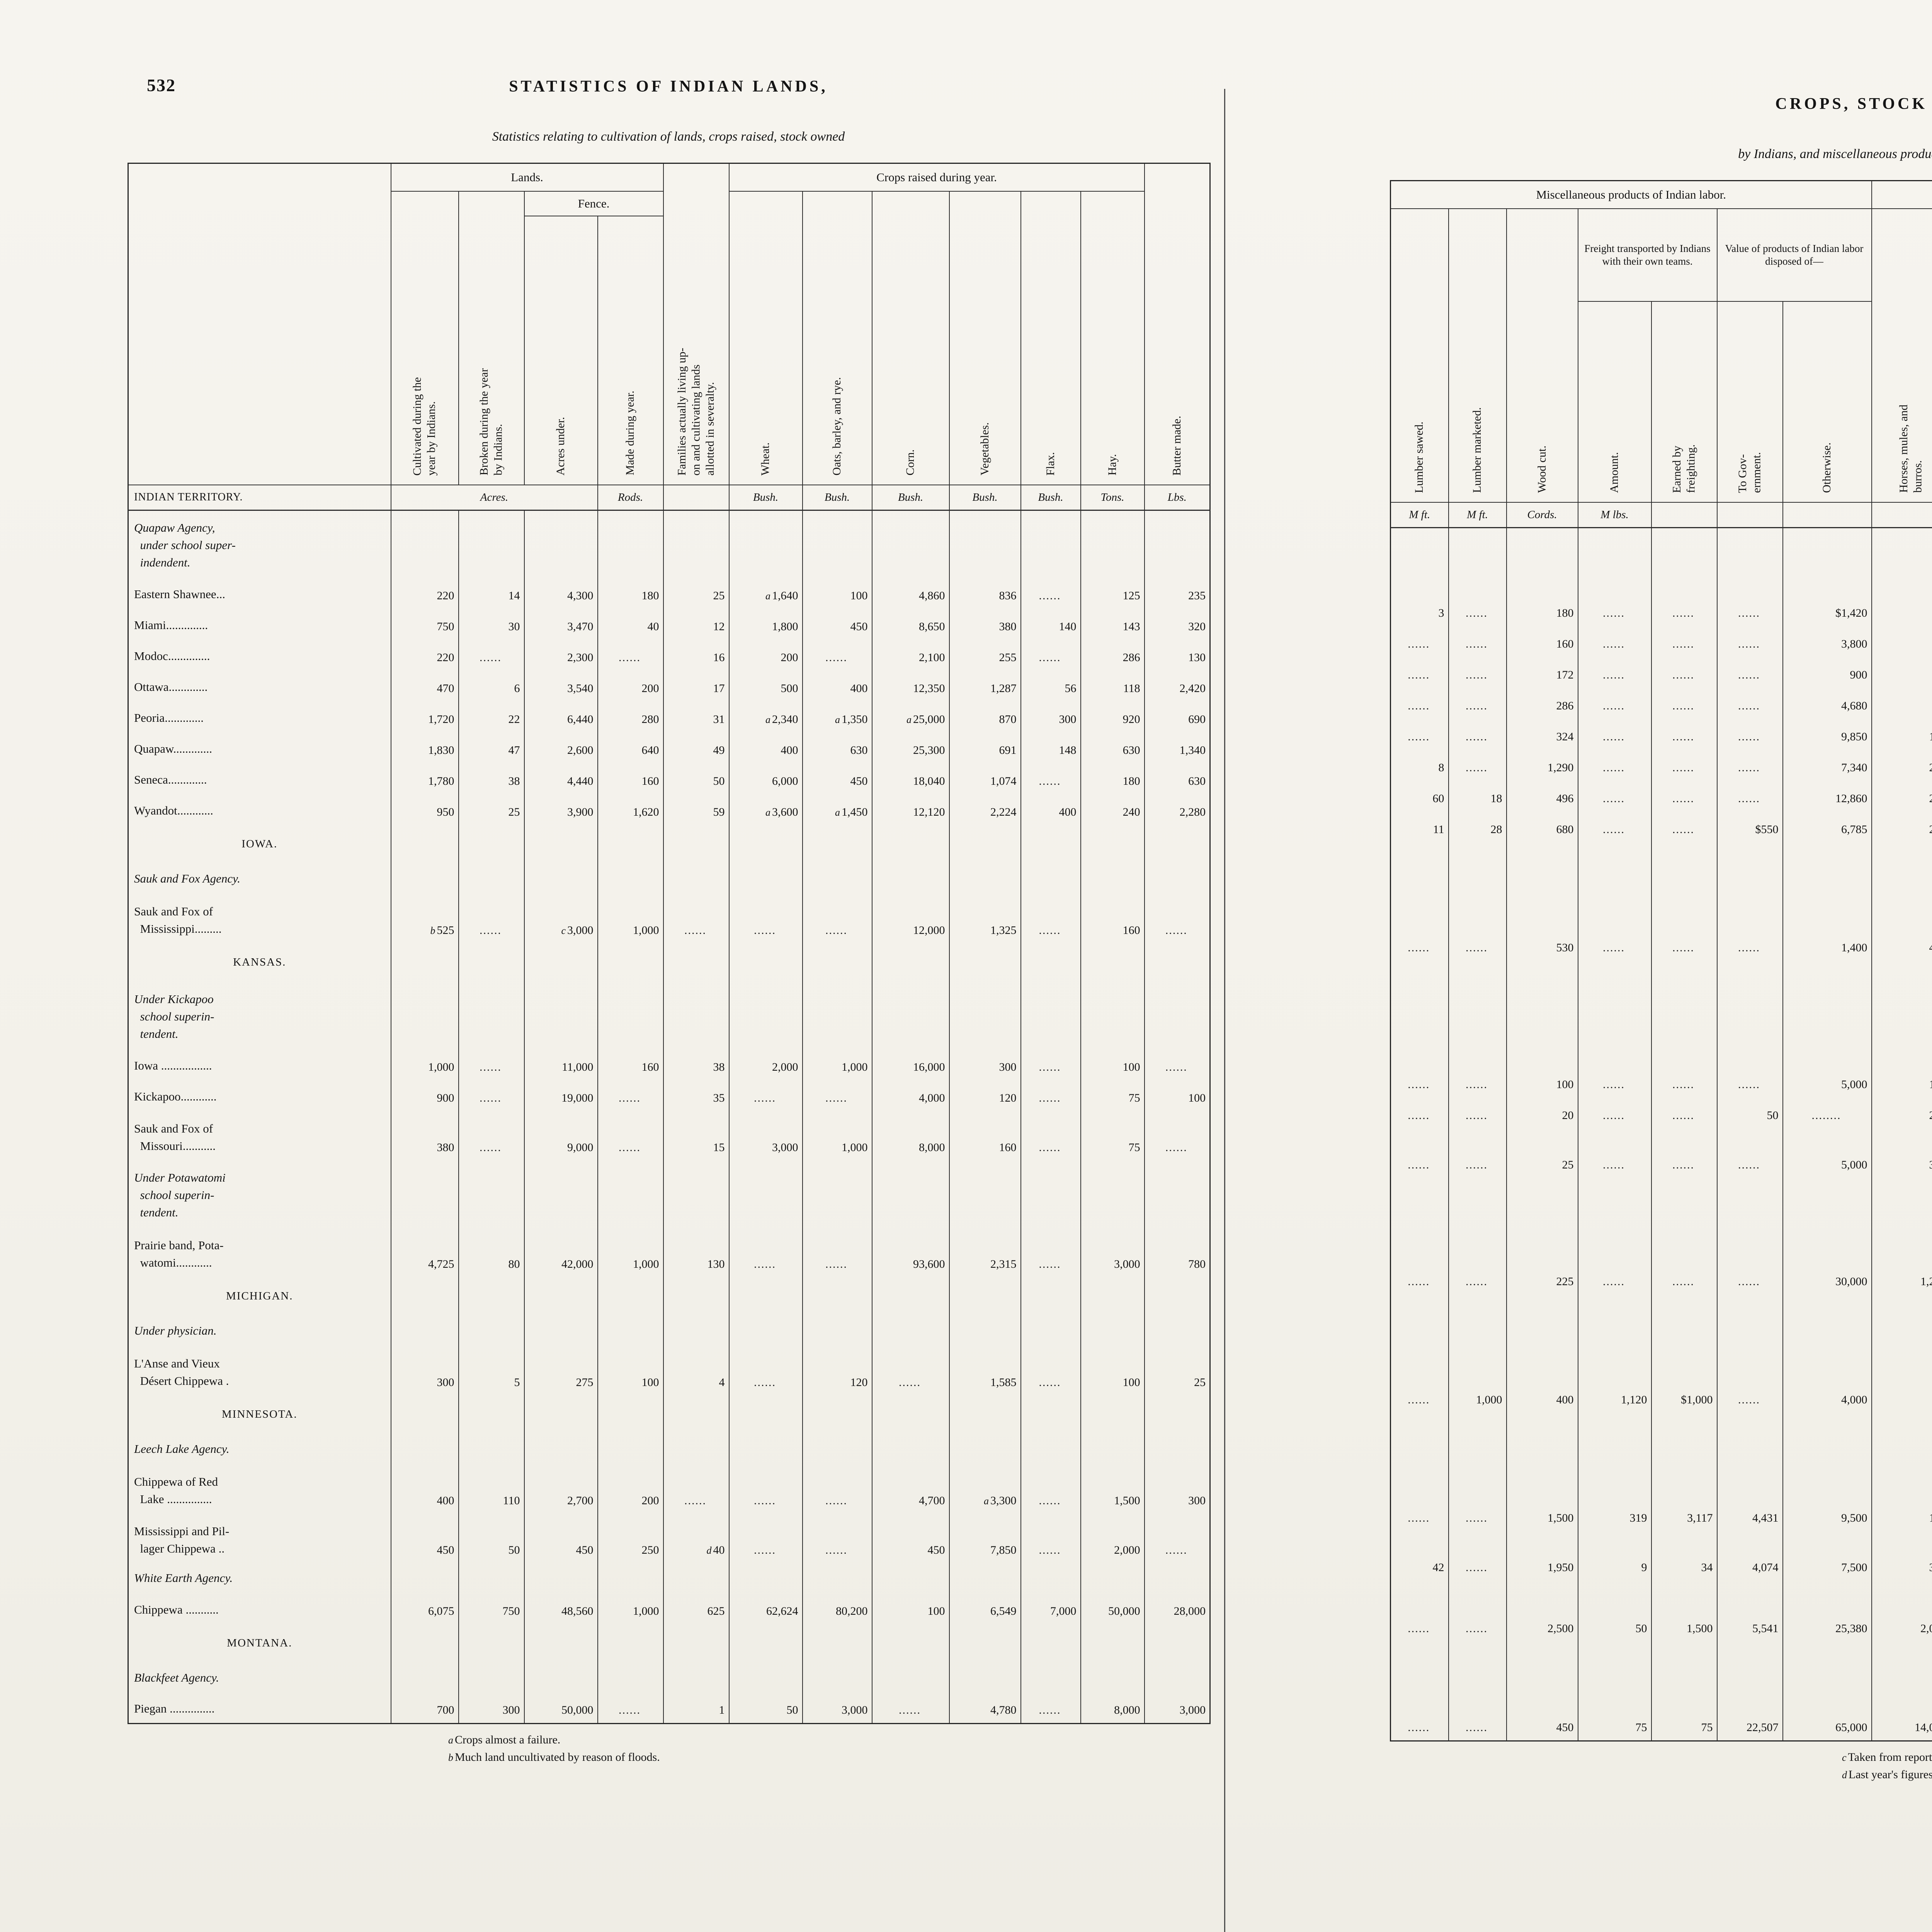  Describe the element at coordinates (1113, 498) in the screenshot. I see `unit-tons: Tons.` at that location.